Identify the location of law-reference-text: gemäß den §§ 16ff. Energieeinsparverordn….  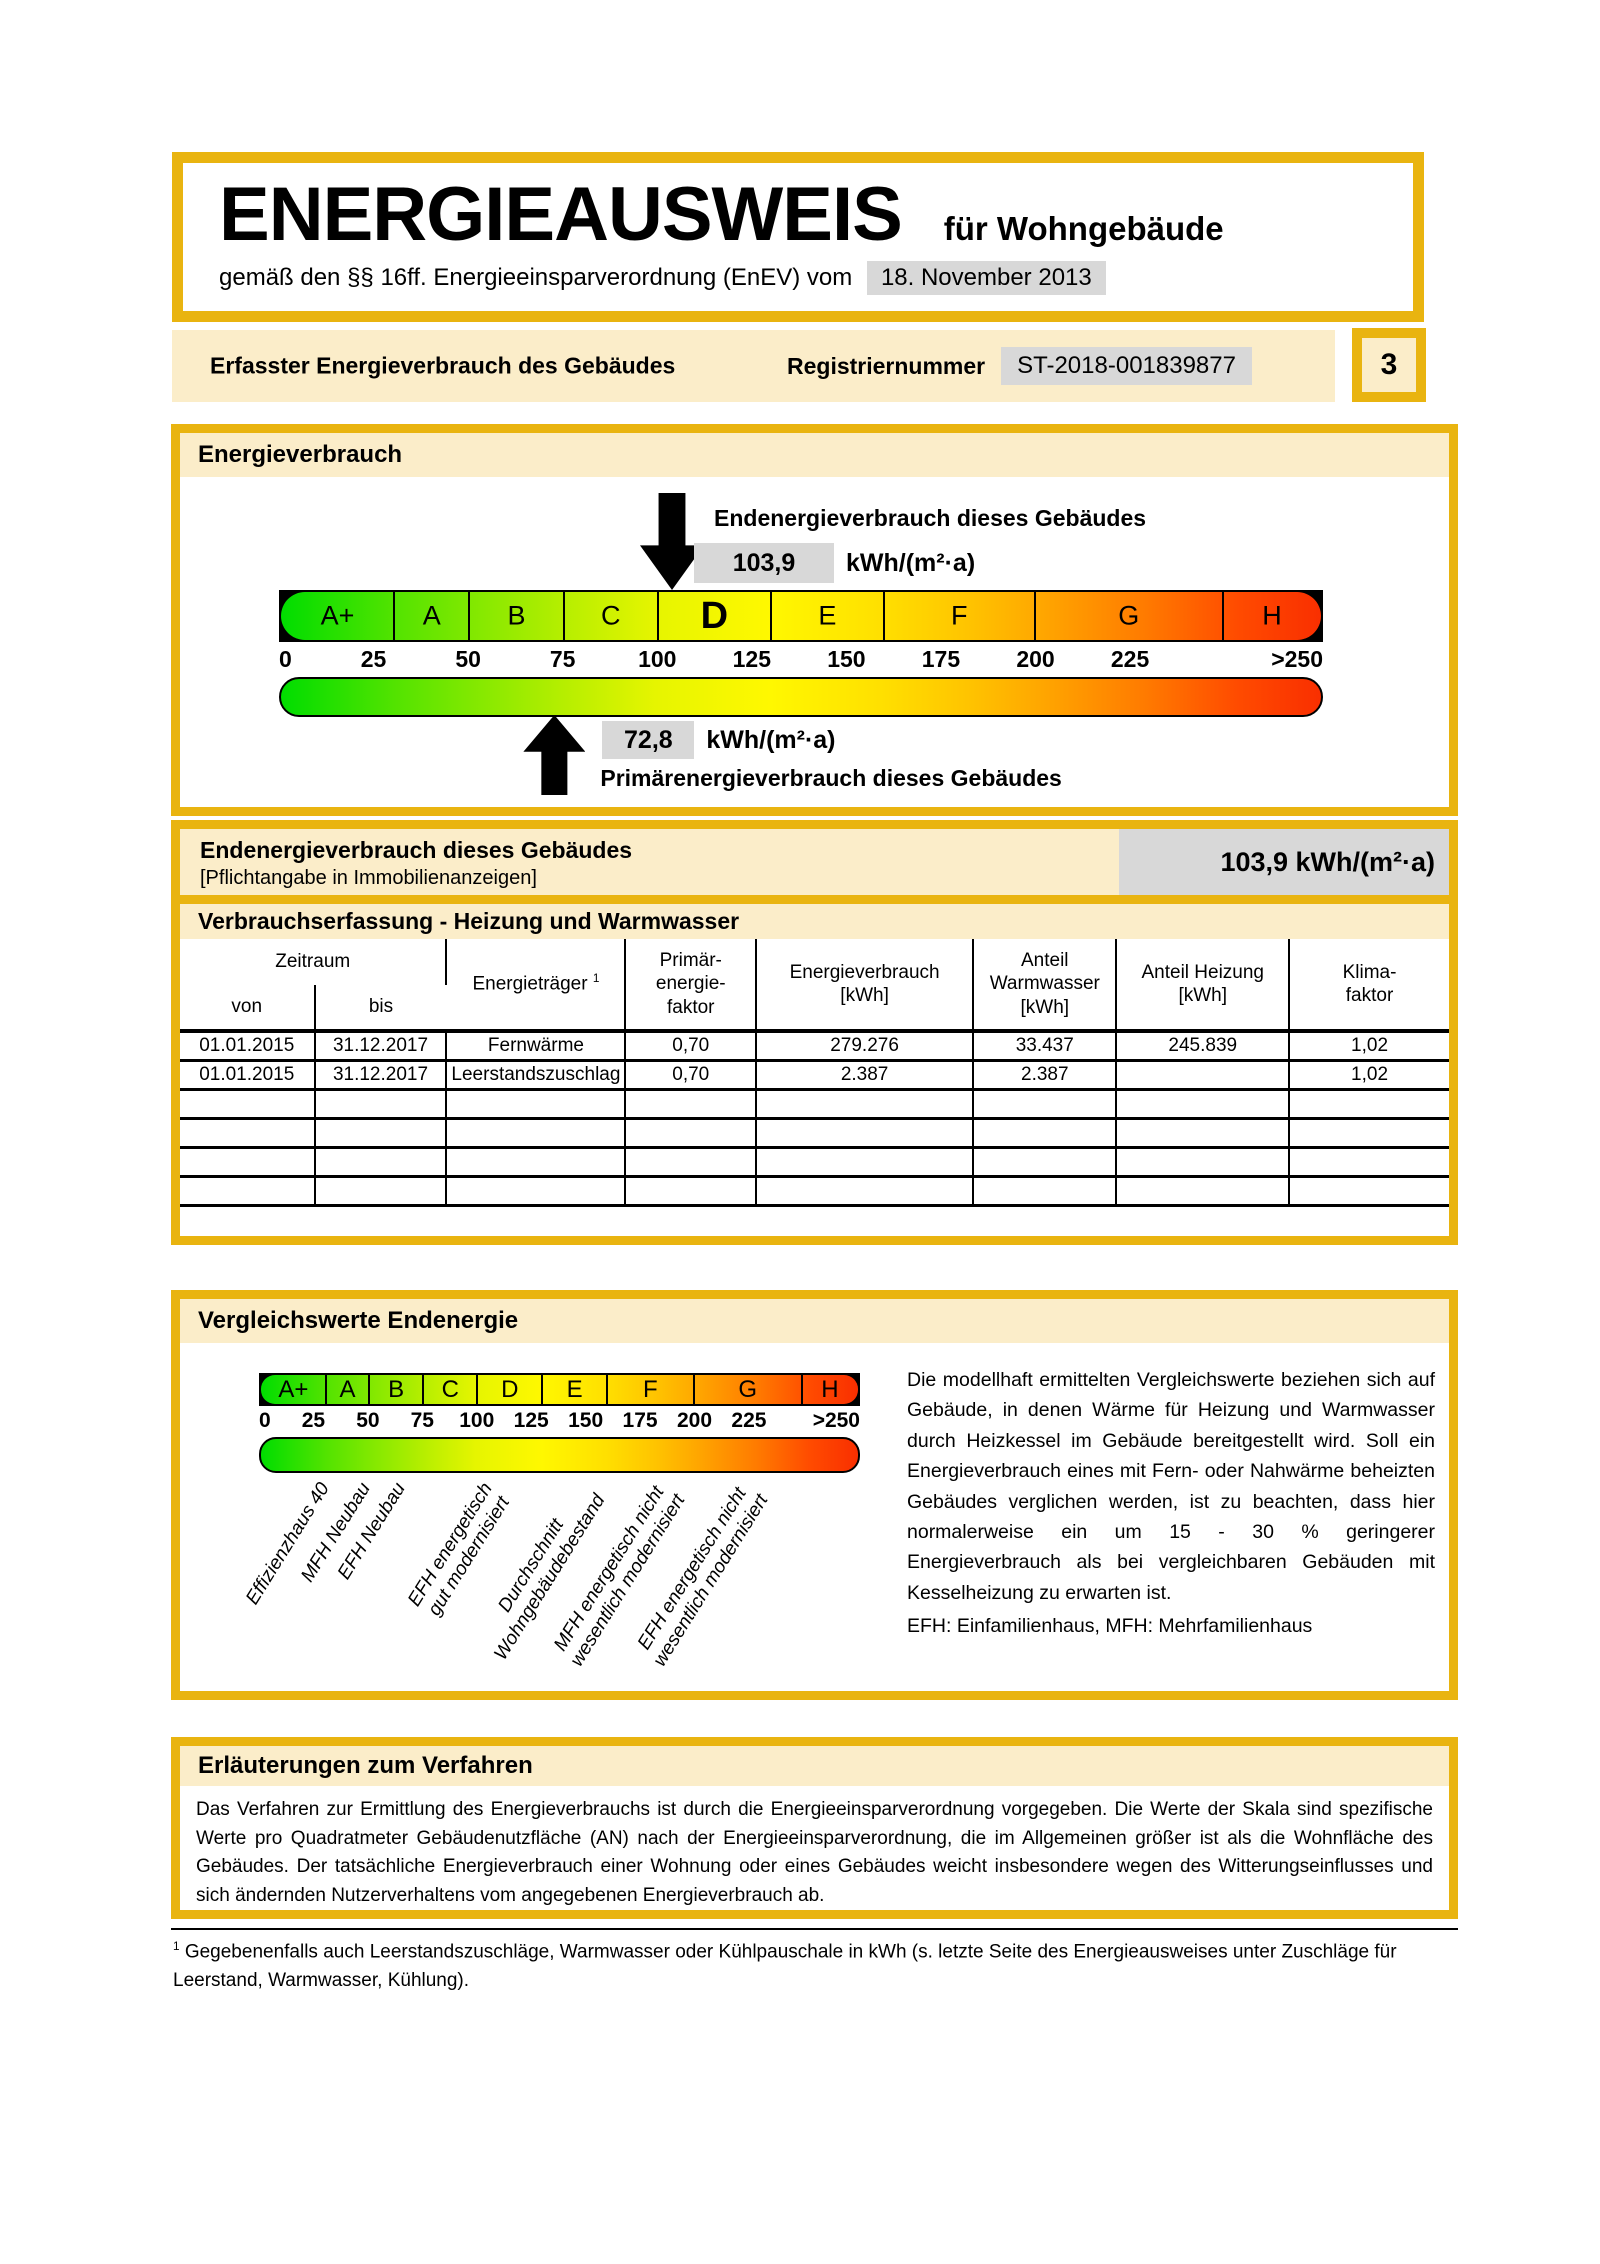
(536, 277).